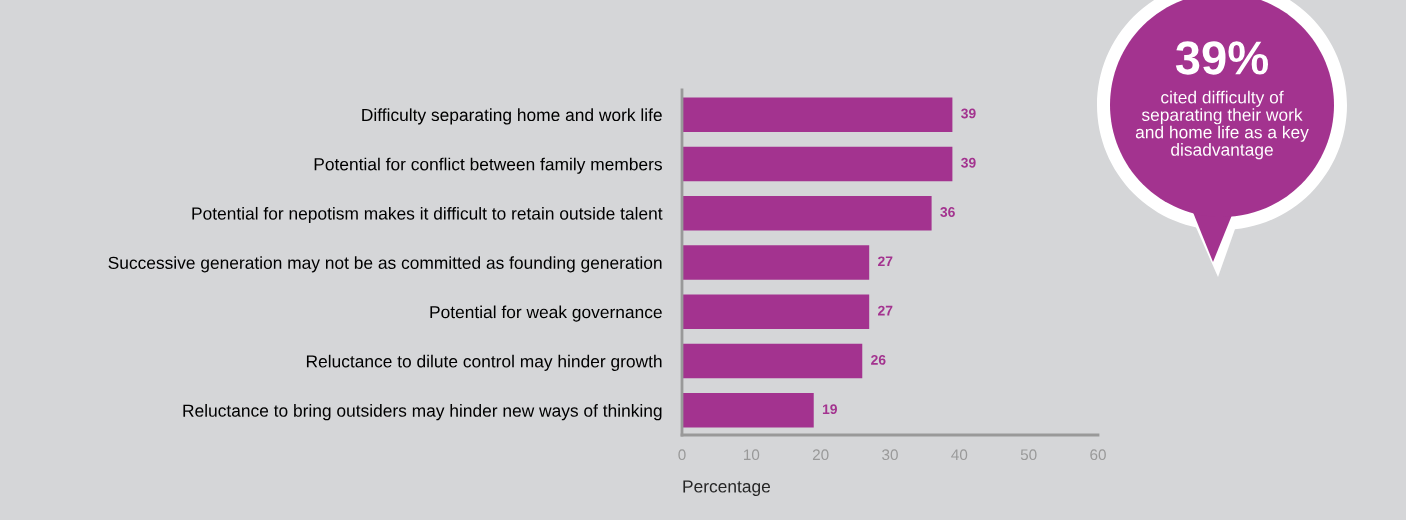  What do you see at coordinates (752, 455) in the screenshot?
I see `x-tick-label: 10` at bounding box center [752, 455].